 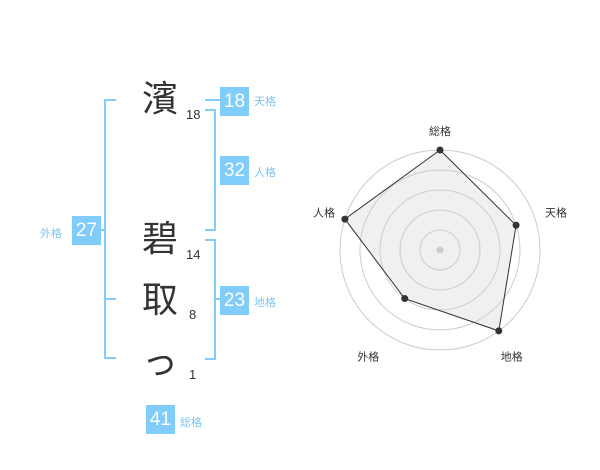 What do you see at coordinates (160, 419) in the screenshot?
I see `soukaku-value: 41` at bounding box center [160, 419].